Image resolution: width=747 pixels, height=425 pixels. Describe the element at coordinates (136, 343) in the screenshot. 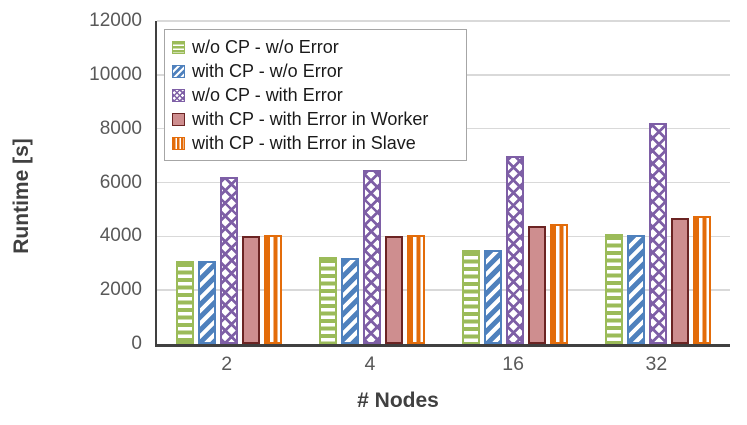

I see `y-tick-label: 0` at that location.